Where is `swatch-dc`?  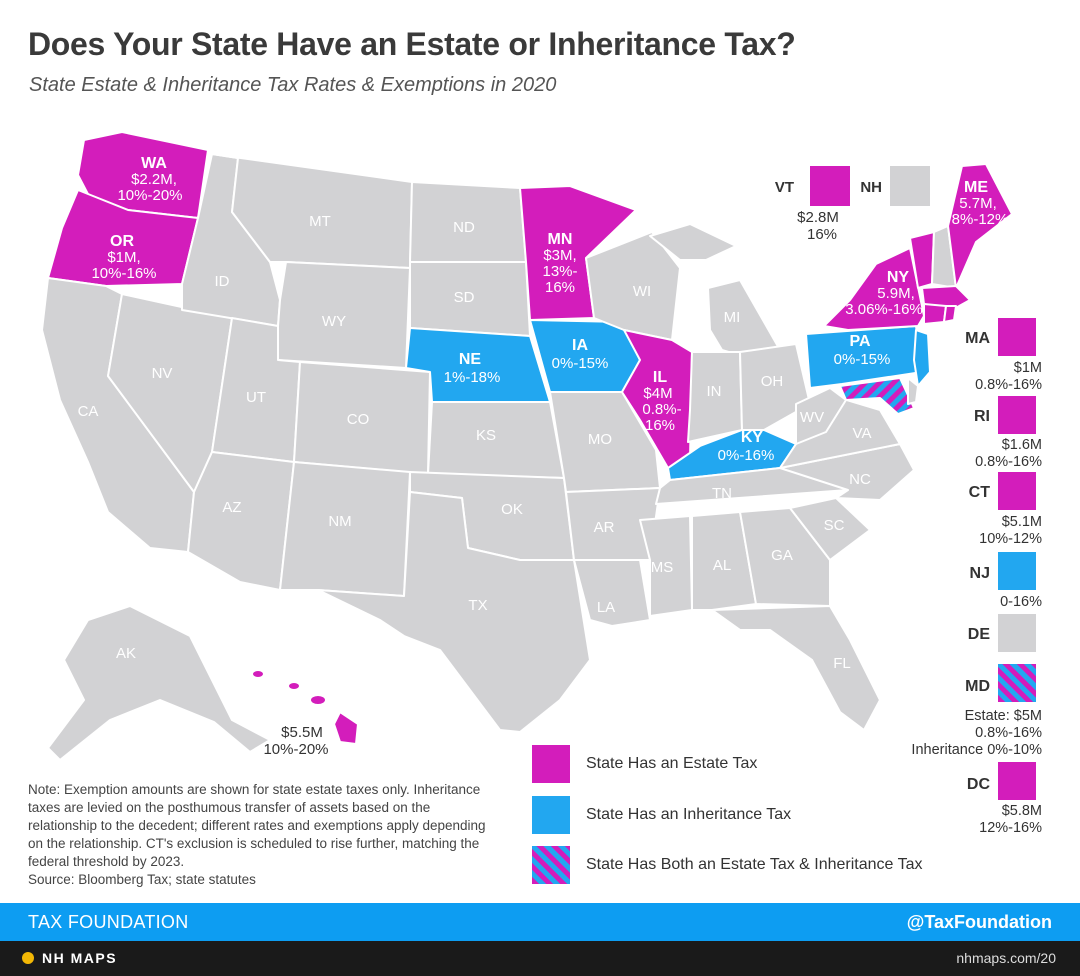
swatch-dc is located at coordinates (1017, 781).